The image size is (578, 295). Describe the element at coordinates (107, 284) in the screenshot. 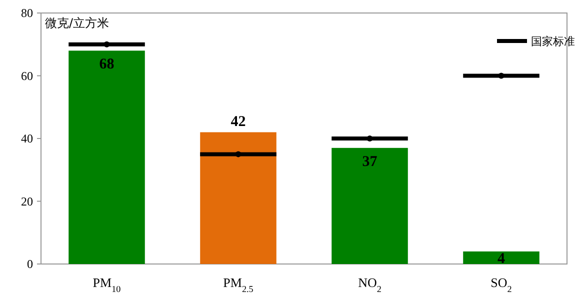

I see `x-tick-label: PM$_{10}$` at that location.